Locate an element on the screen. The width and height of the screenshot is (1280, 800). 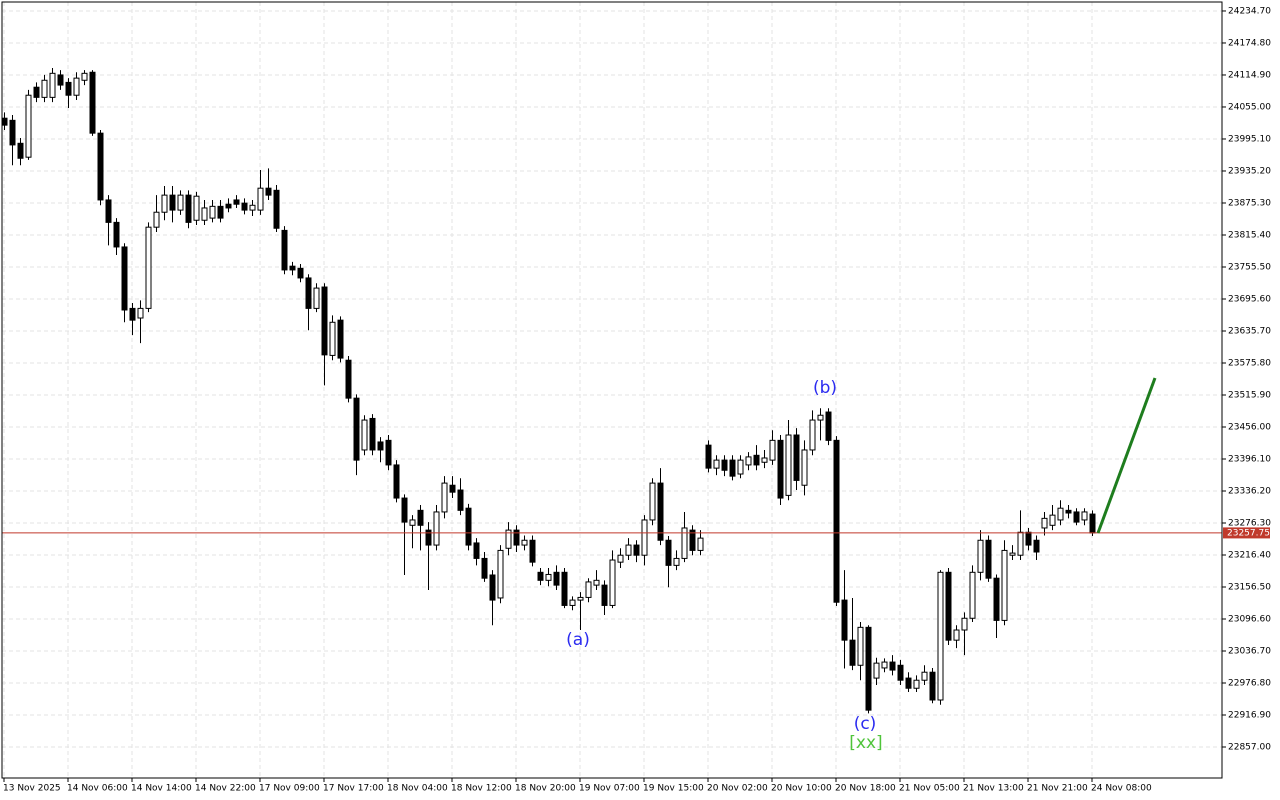
y-tick-label: 23815.40 is located at coordinates (1249, 235).